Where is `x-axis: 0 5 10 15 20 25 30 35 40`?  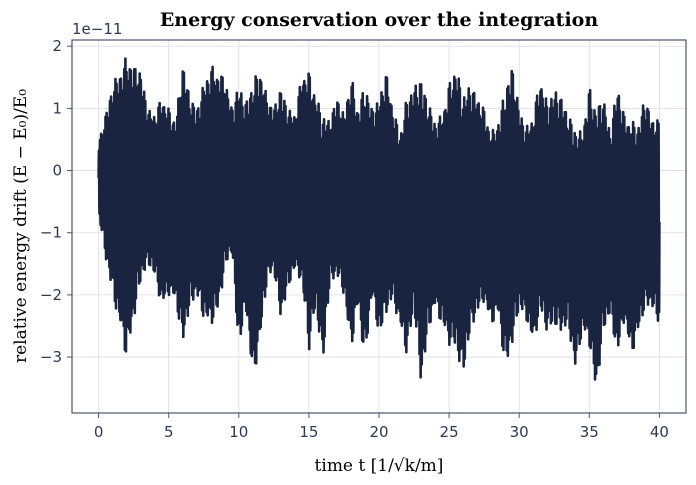 x-axis: 0 5 10 15 20 25 30 35 40 is located at coordinates (381, 427).